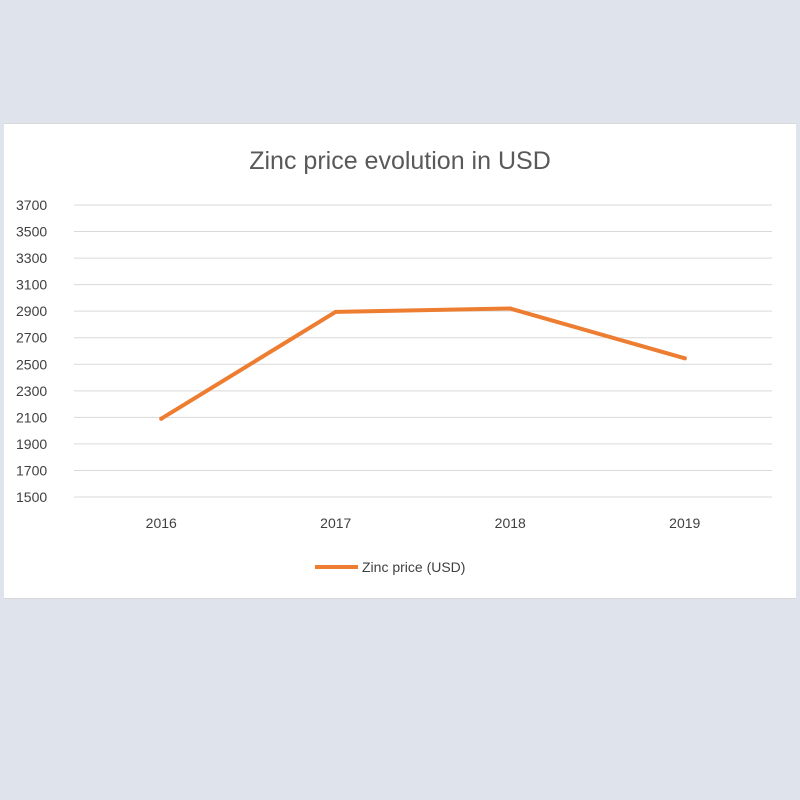 The height and width of the screenshot is (800, 800). I want to click on x-tick-label: 2017, so click(335, 523).